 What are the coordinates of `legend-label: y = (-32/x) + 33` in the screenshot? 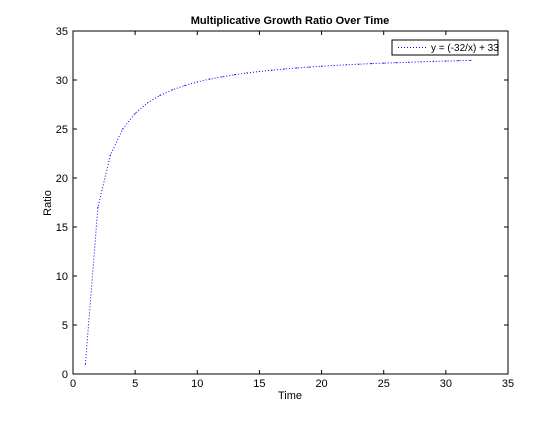 It's located at (465, 48).